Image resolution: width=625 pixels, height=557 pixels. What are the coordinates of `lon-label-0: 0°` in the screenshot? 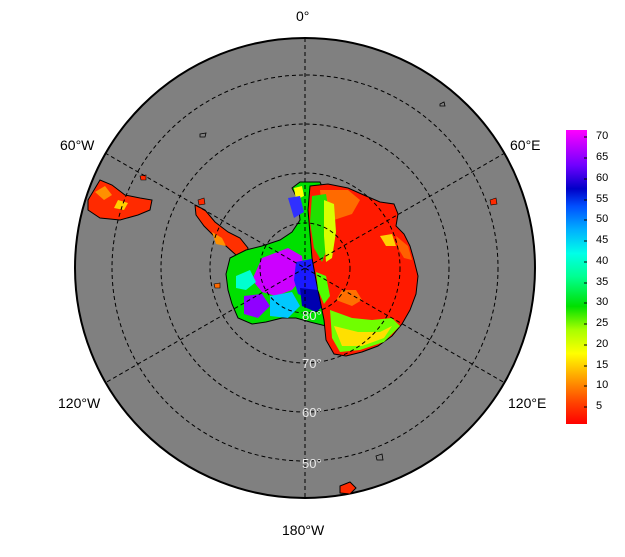 It's located at (303, 16).